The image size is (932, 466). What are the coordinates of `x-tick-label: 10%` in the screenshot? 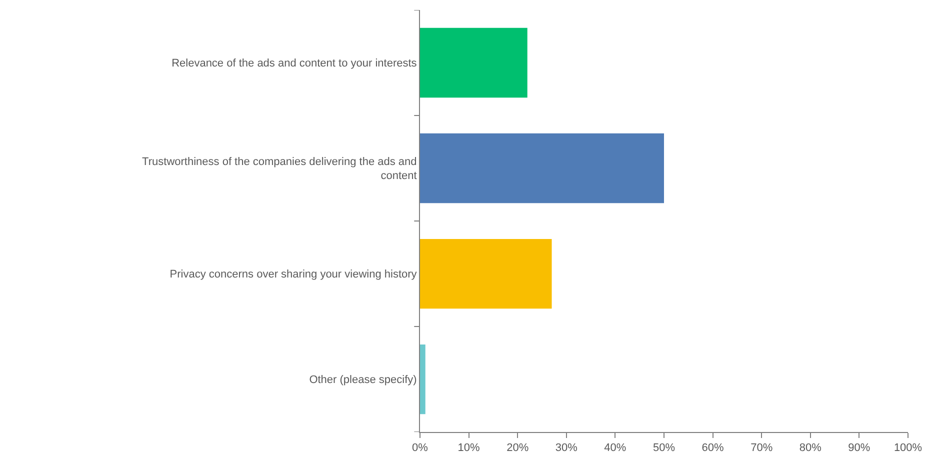 It's located at (469, 448).